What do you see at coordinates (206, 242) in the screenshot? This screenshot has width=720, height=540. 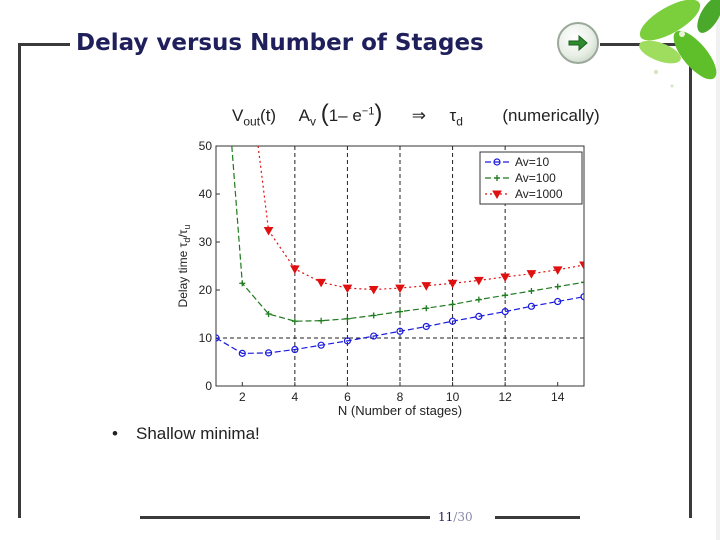 I see `y-tick-label: 30` at bounding box center [206, 242].